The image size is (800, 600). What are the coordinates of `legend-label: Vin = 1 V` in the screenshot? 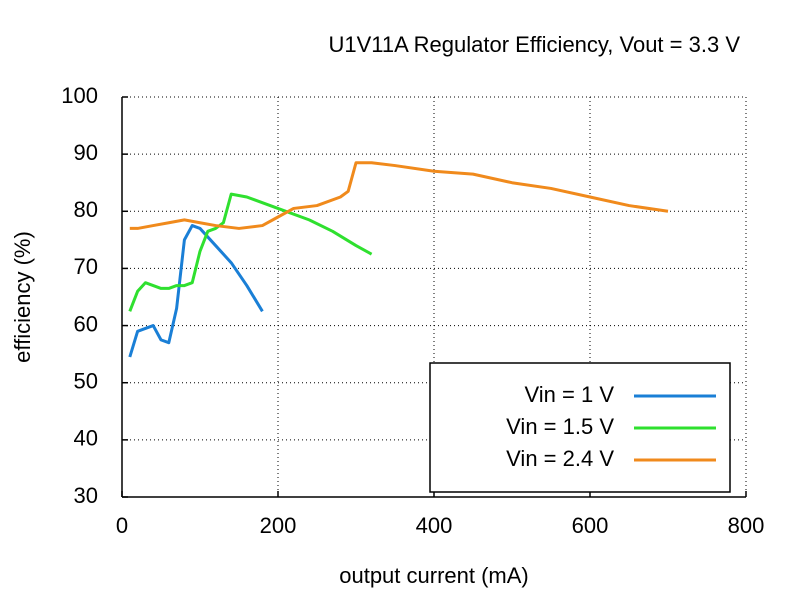 It's located at (570, 394).